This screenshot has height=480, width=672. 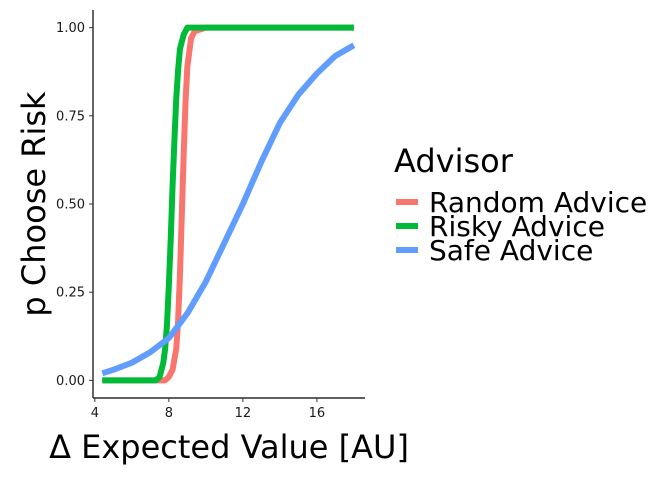 What do you see at coordinates (243, 413) in the screenshot?
I see `x-tick-label: 12` at bounding box center [243, 413].